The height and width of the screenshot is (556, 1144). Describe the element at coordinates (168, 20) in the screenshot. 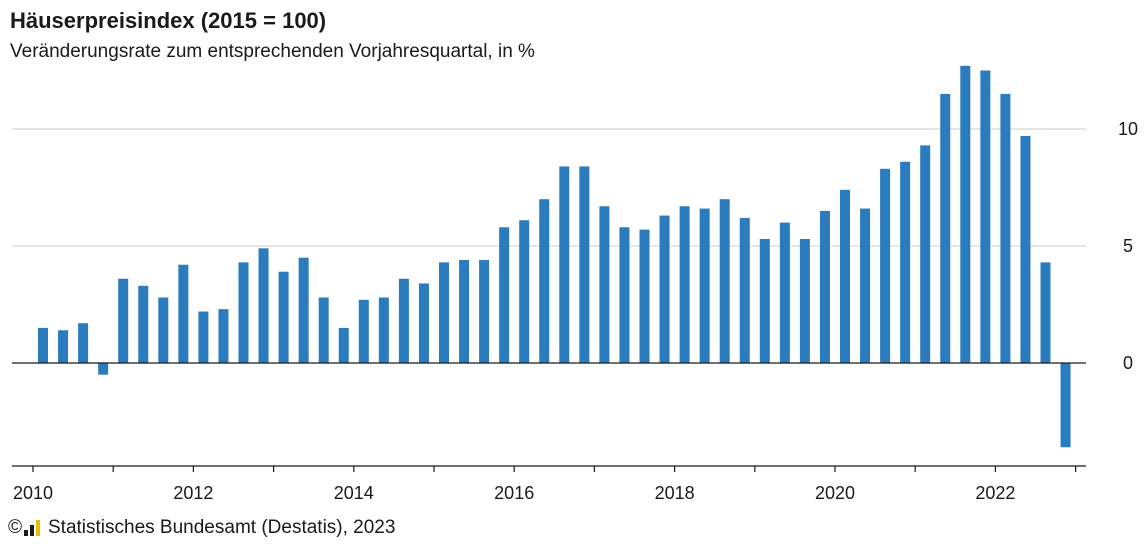

I see `chart-title: Häuserpreisindex (2015 = 100)` at that location.